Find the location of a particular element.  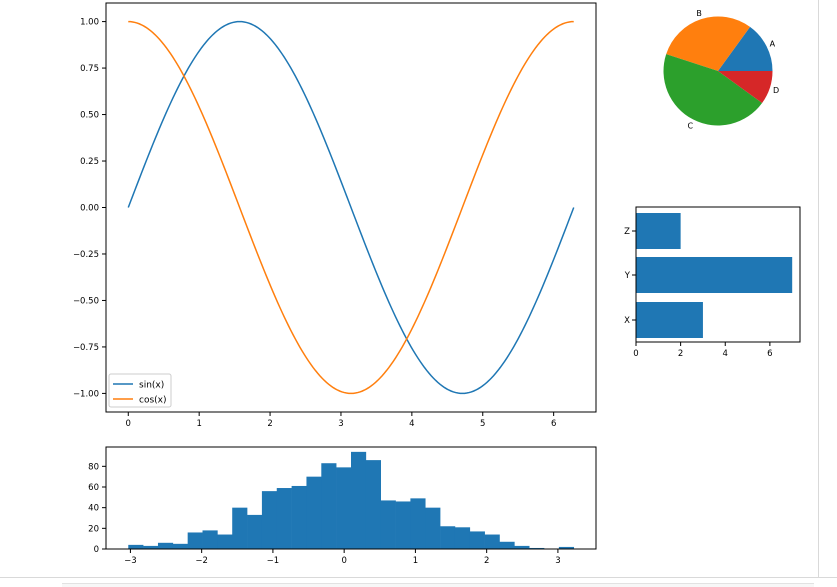

line-chart-ytick-labels: 1.00 0.75 0.50 0.25 0.00 −0.25 −0.50 −0.75 −1.00 is located at coordinates (86, 209).